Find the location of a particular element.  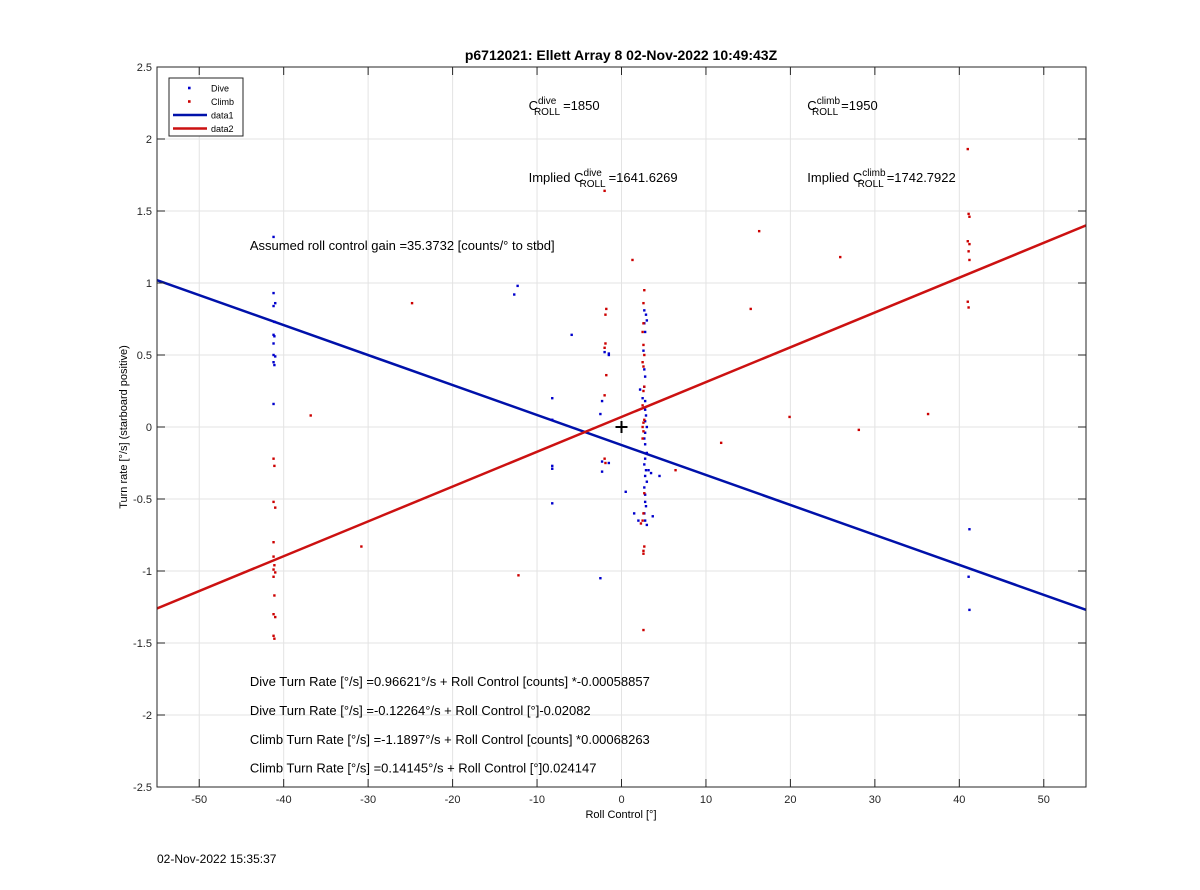

x-tick-label: 10 is located at coordinates (706, 800).